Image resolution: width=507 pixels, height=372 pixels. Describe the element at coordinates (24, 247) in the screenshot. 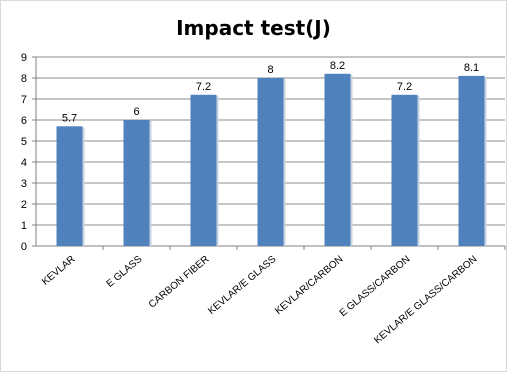

I see `y-tick-label: 0` at that location.